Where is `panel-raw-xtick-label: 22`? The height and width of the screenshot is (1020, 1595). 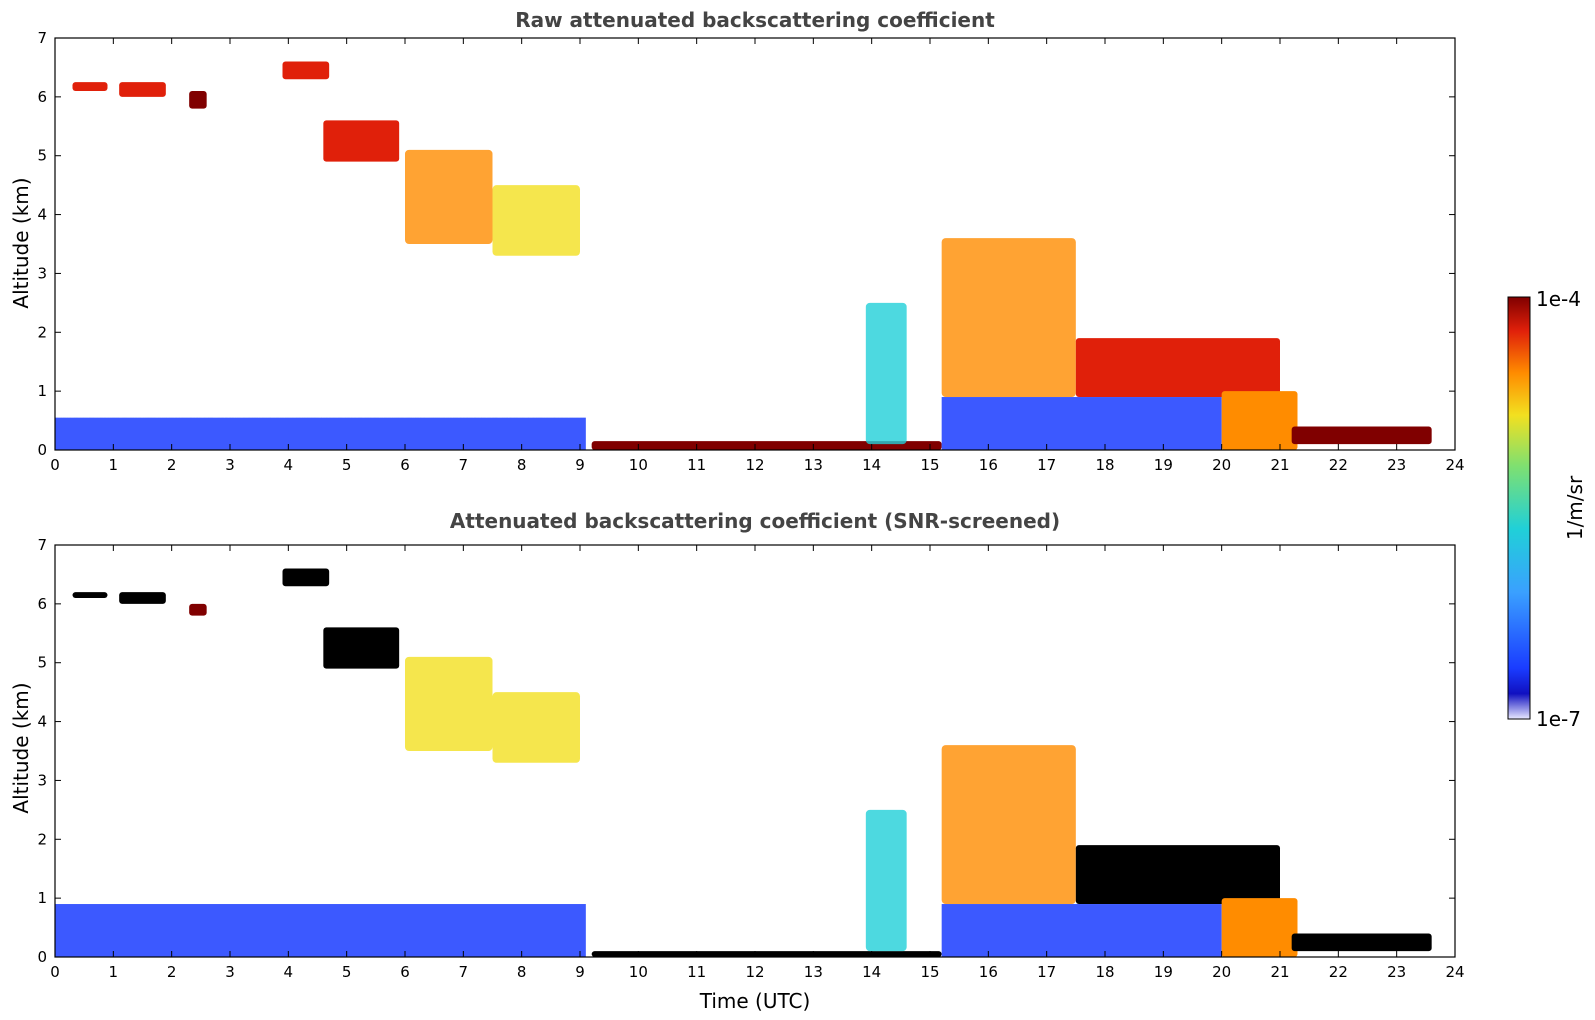 panel-raw-xtick-label: 22 is located at coordinates (1338, 465).